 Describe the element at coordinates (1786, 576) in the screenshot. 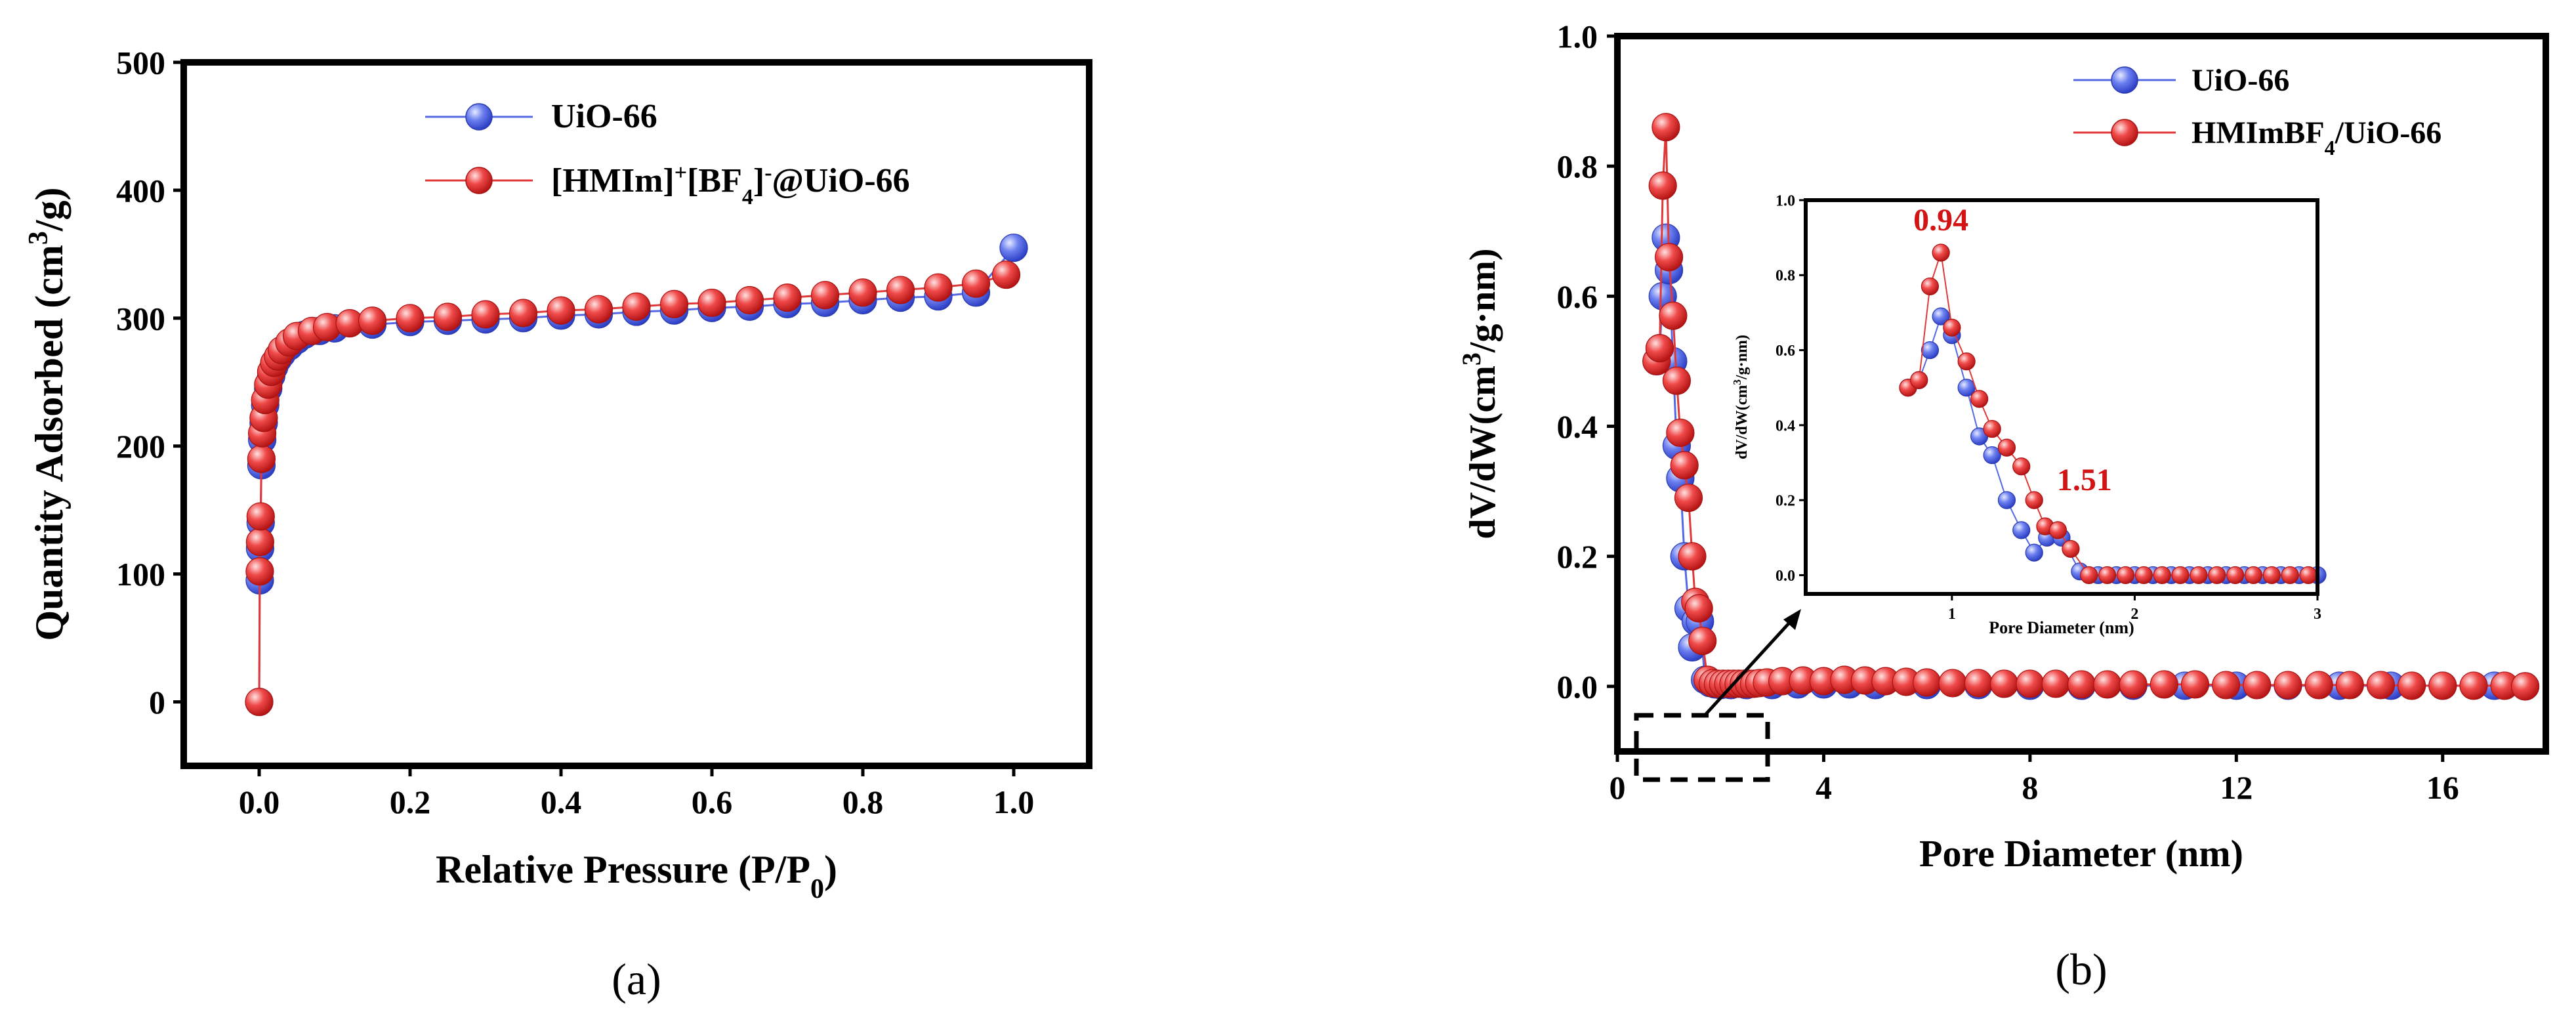

I see `y-tick-label: 0.0` at that location.